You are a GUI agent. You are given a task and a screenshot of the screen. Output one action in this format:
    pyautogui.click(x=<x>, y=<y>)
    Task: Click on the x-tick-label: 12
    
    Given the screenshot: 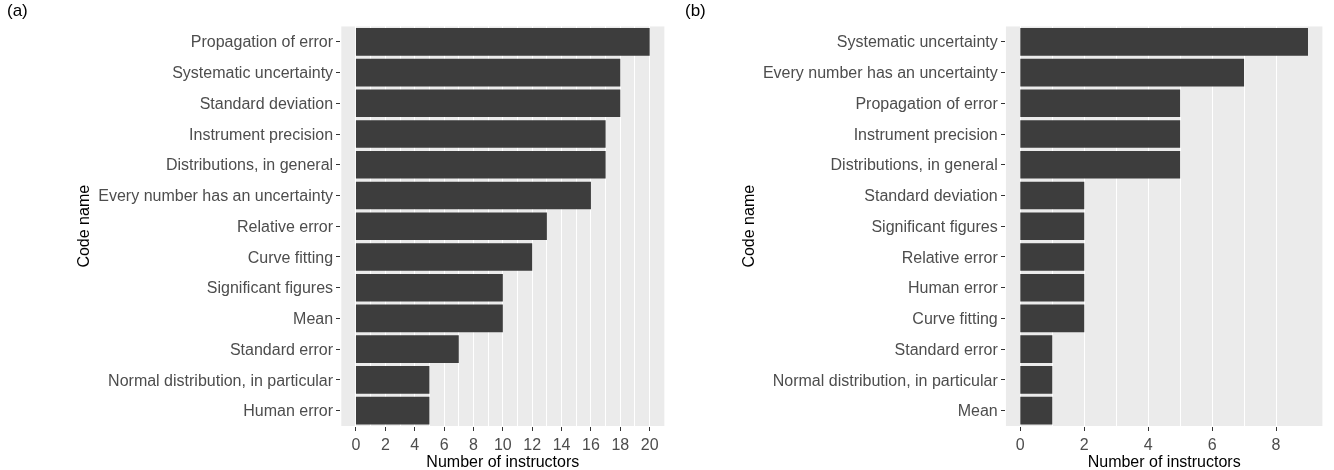 What is the action you would take?
    pyautogui.click(x=532, y=445)
    